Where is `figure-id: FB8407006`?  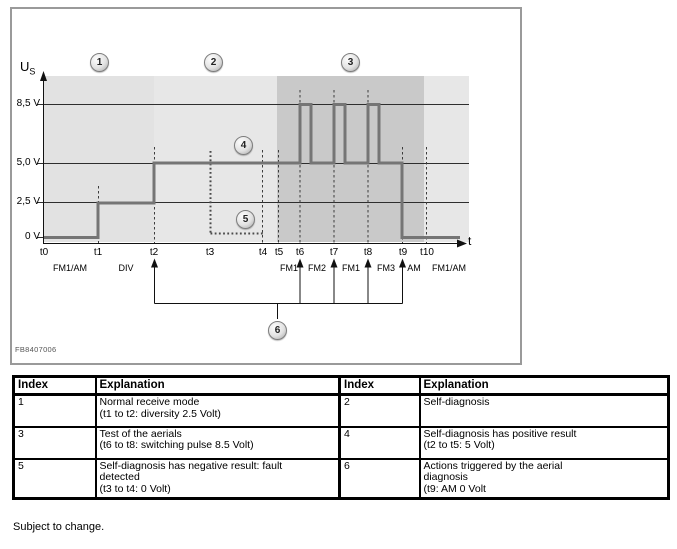
figure-id: FB8407006 is located at coordinates (36, 349).